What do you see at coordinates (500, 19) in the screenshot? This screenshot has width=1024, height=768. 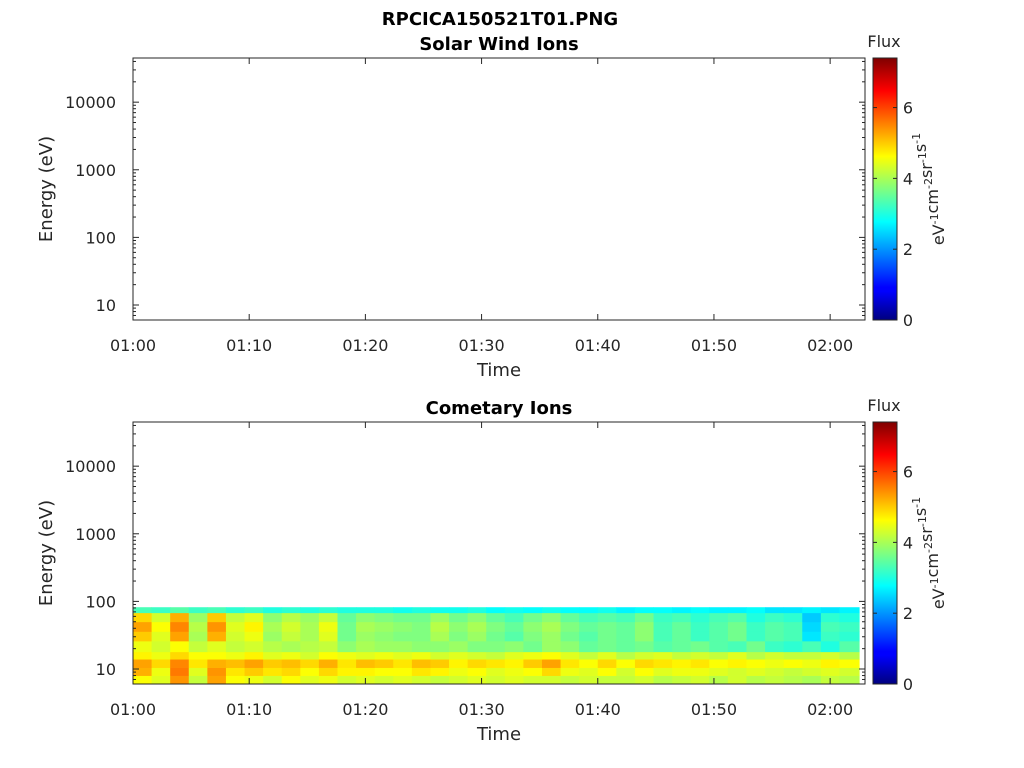 I see `figure-title: RPCICA150521T01.PNG` at bounding box center [500, 19].